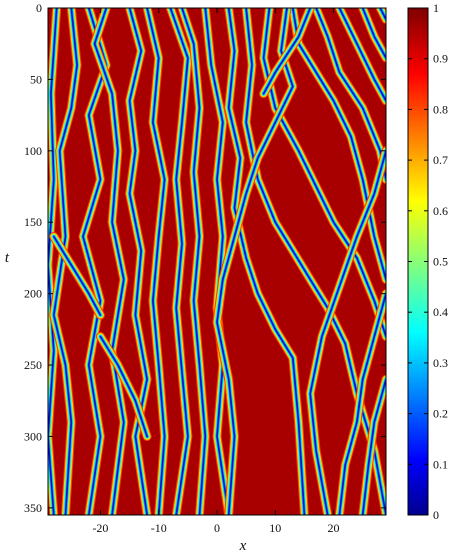  I want to click on x-tick-label: 10, so click(275, 528).